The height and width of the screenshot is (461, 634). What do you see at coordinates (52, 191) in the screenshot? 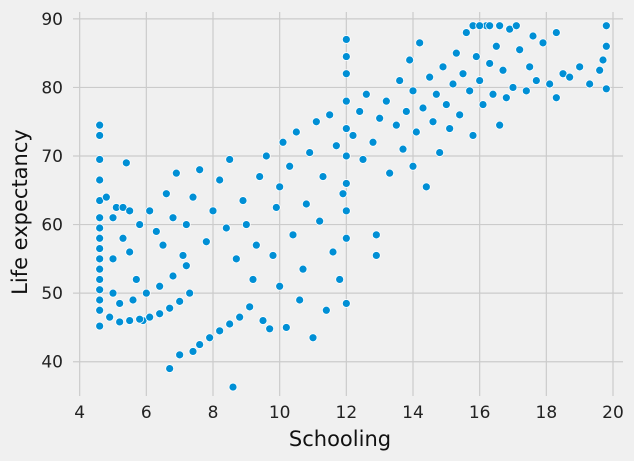
I see `y-tick-labels: 40 50 60 70 80 90` at bounding box center [52, 191].